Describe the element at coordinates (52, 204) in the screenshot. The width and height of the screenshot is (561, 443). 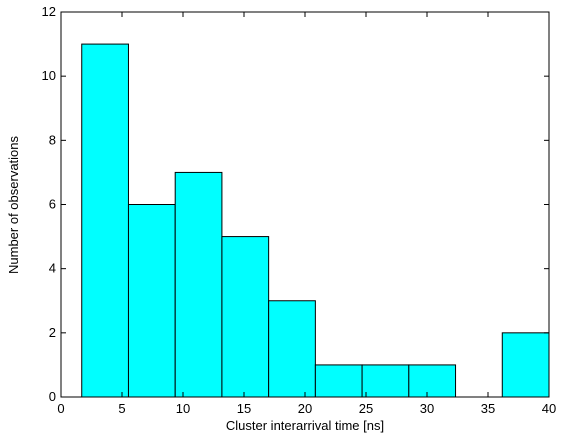
I see `y-tick-label: 6` at that location.